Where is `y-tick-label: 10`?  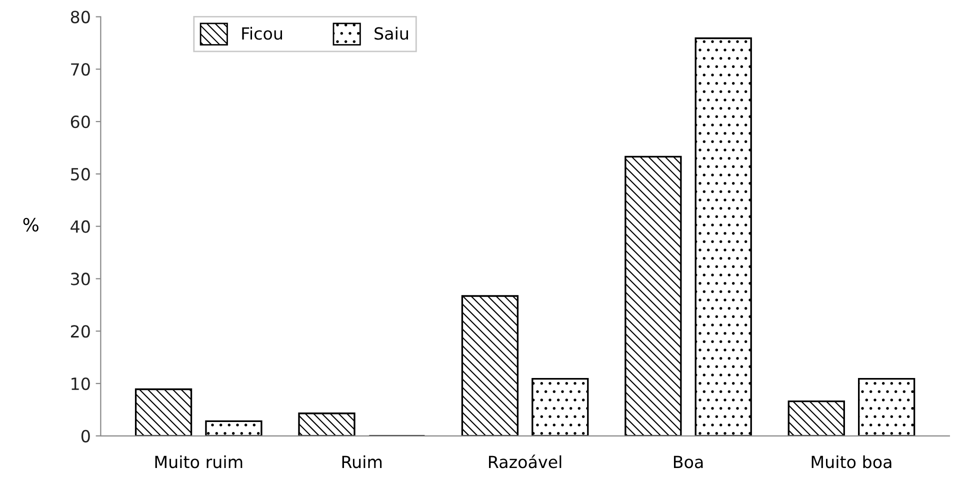 y-tick-label: 10 is located at coordinates (81, 383).